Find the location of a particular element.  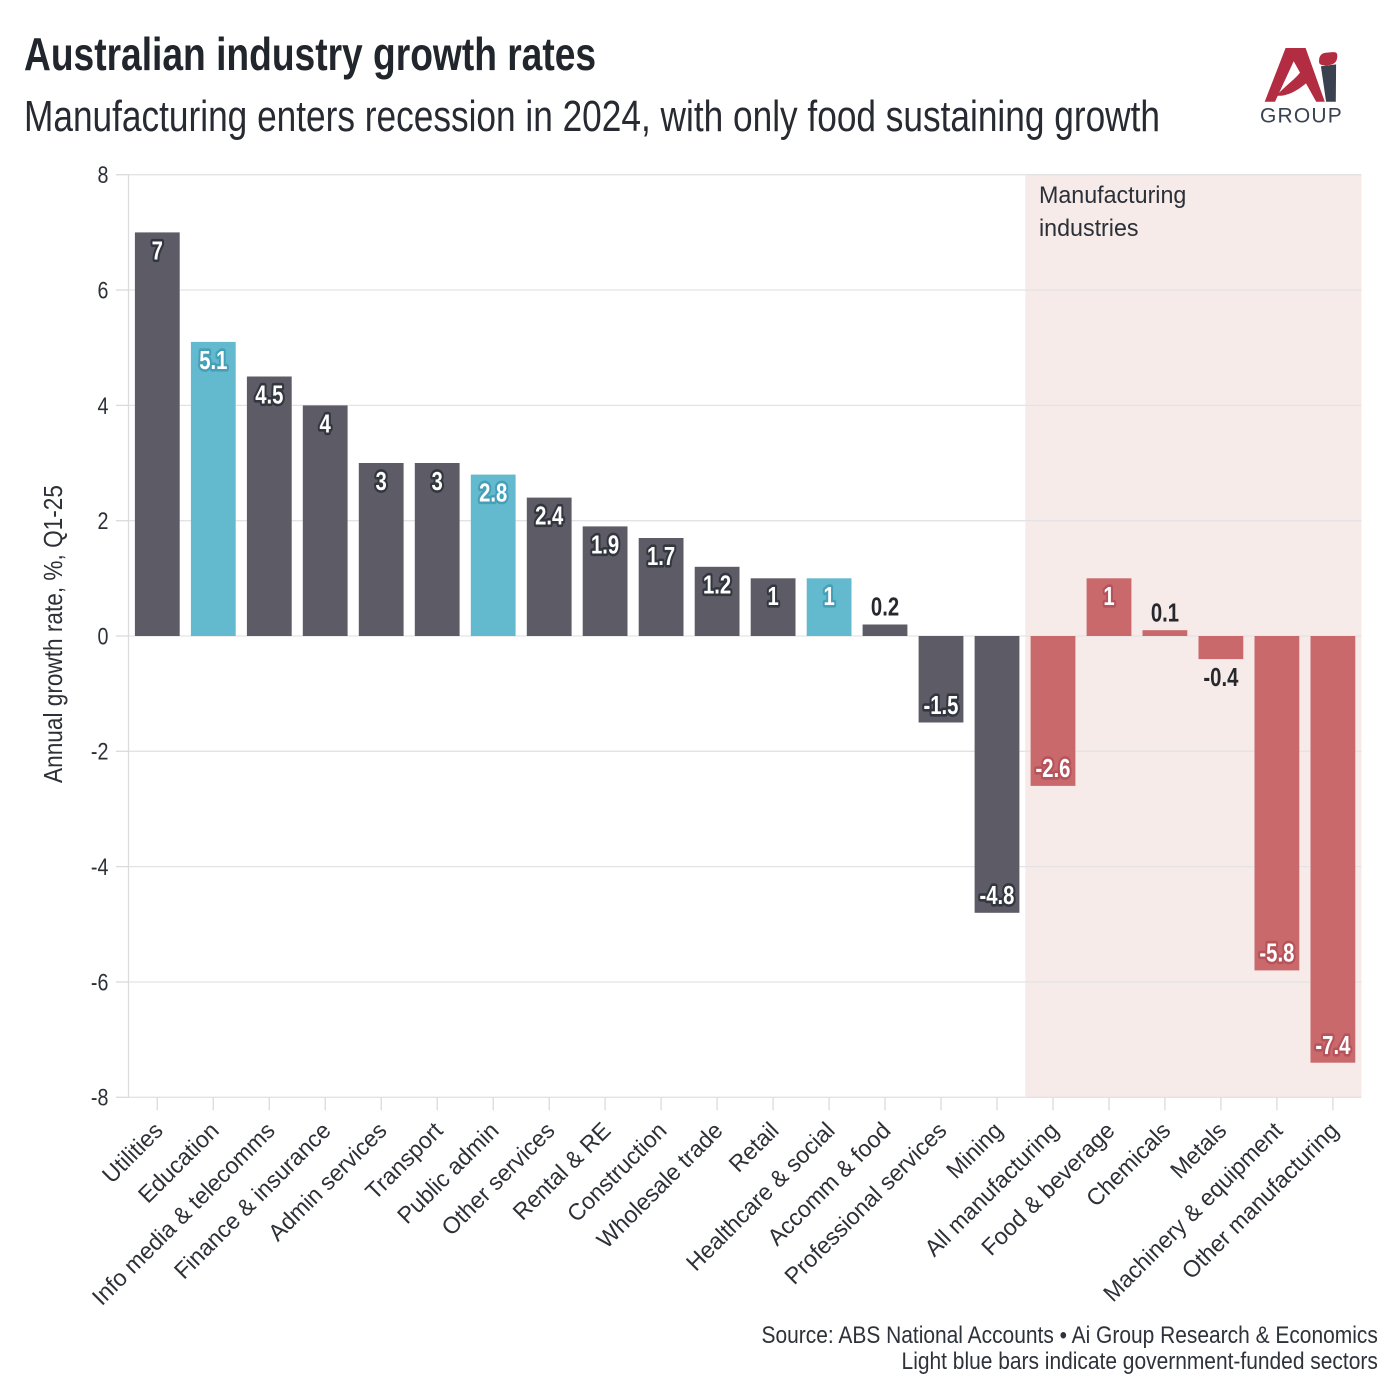

svg-text: -4 is located at coordinates (100, 866).